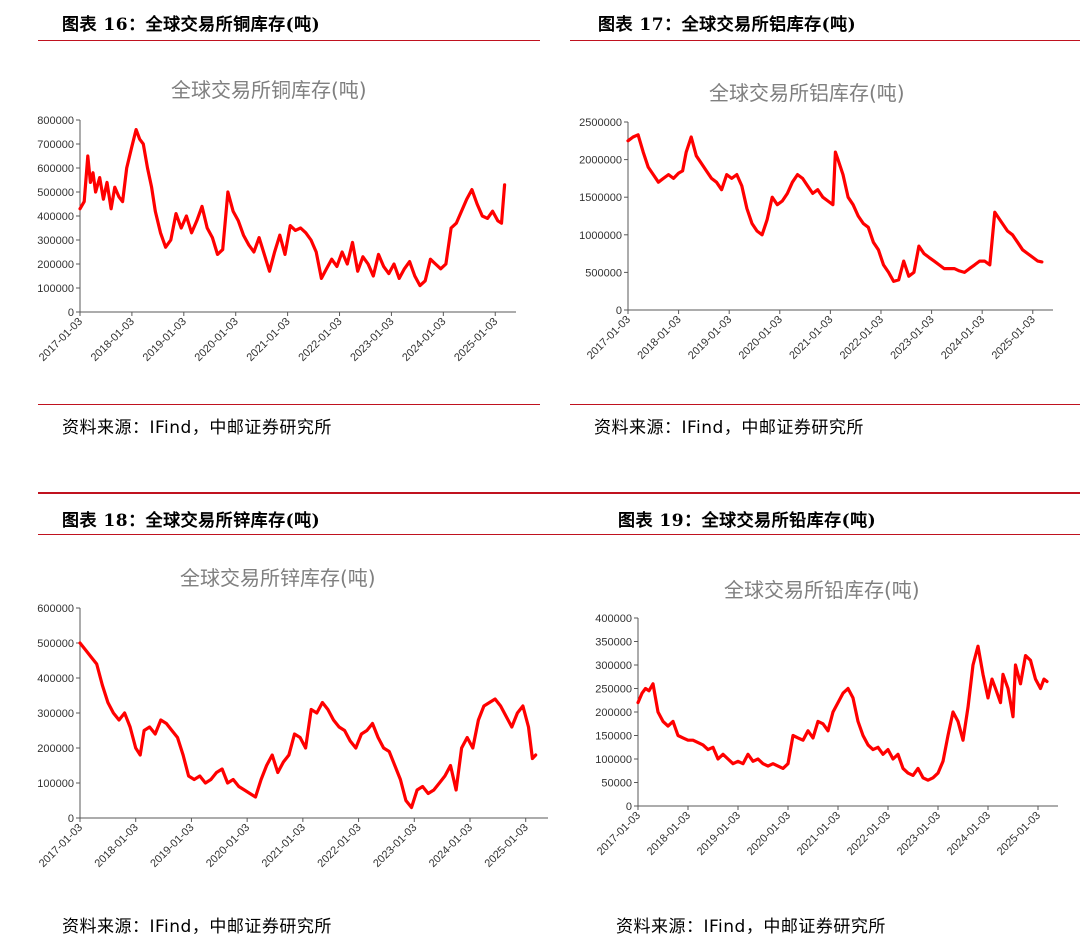 The height and width of the screenshot is (944, 1080). What do you see at coordinates (55, 145) in the screenshot?
I see `y-tick-label: 700000` at bounding box center [55, 145].